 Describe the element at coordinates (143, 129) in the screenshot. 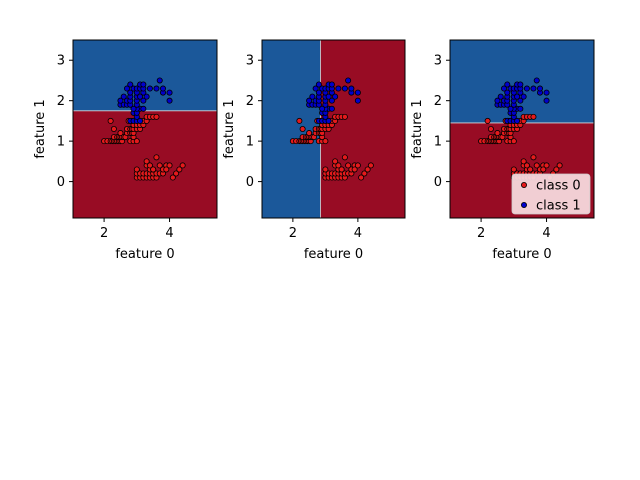

I see `data-points` at that location.